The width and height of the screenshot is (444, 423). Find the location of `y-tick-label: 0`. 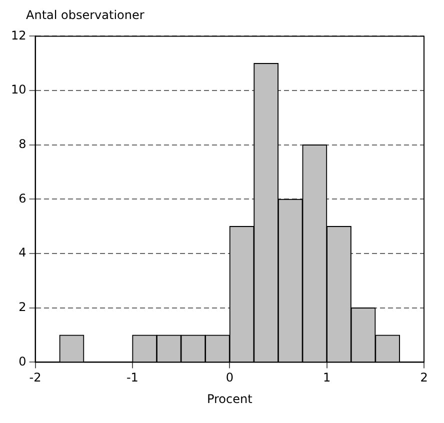

y-tick-label: 0 is located at coordinates (22, 361).